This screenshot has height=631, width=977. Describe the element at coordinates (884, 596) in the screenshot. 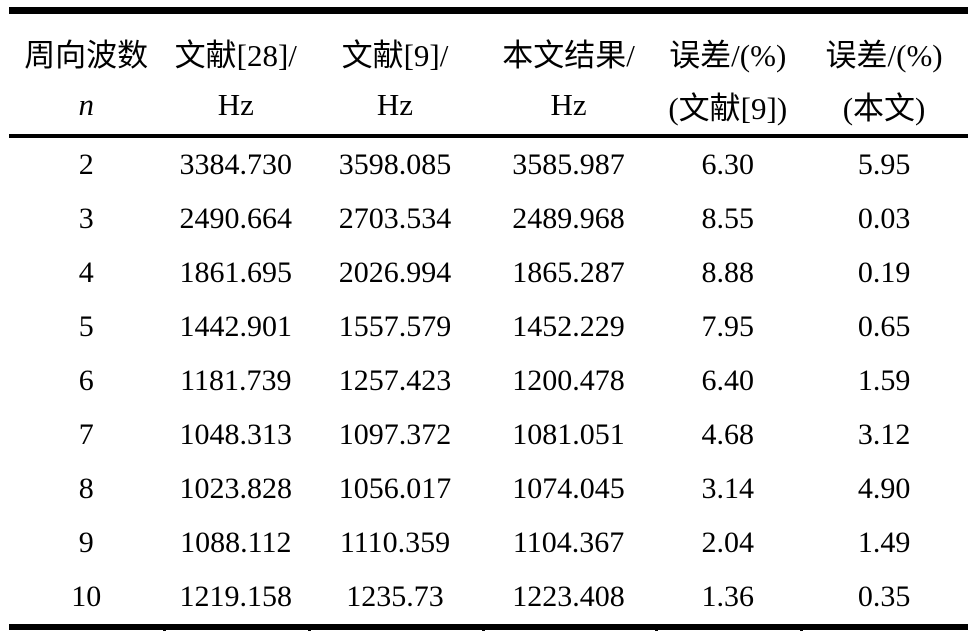

I see `table-cell: 0.35` at that location.